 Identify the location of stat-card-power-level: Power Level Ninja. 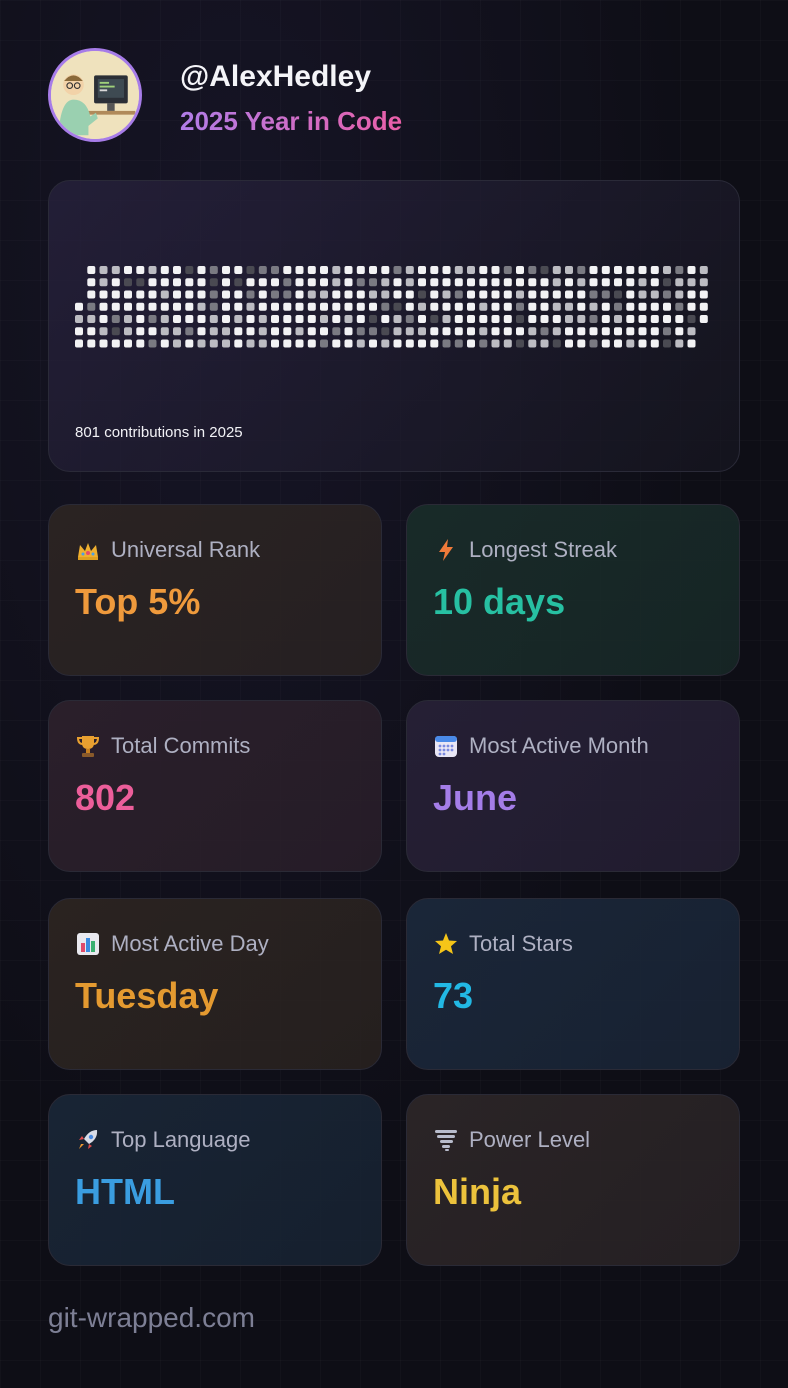
(573, 1180).